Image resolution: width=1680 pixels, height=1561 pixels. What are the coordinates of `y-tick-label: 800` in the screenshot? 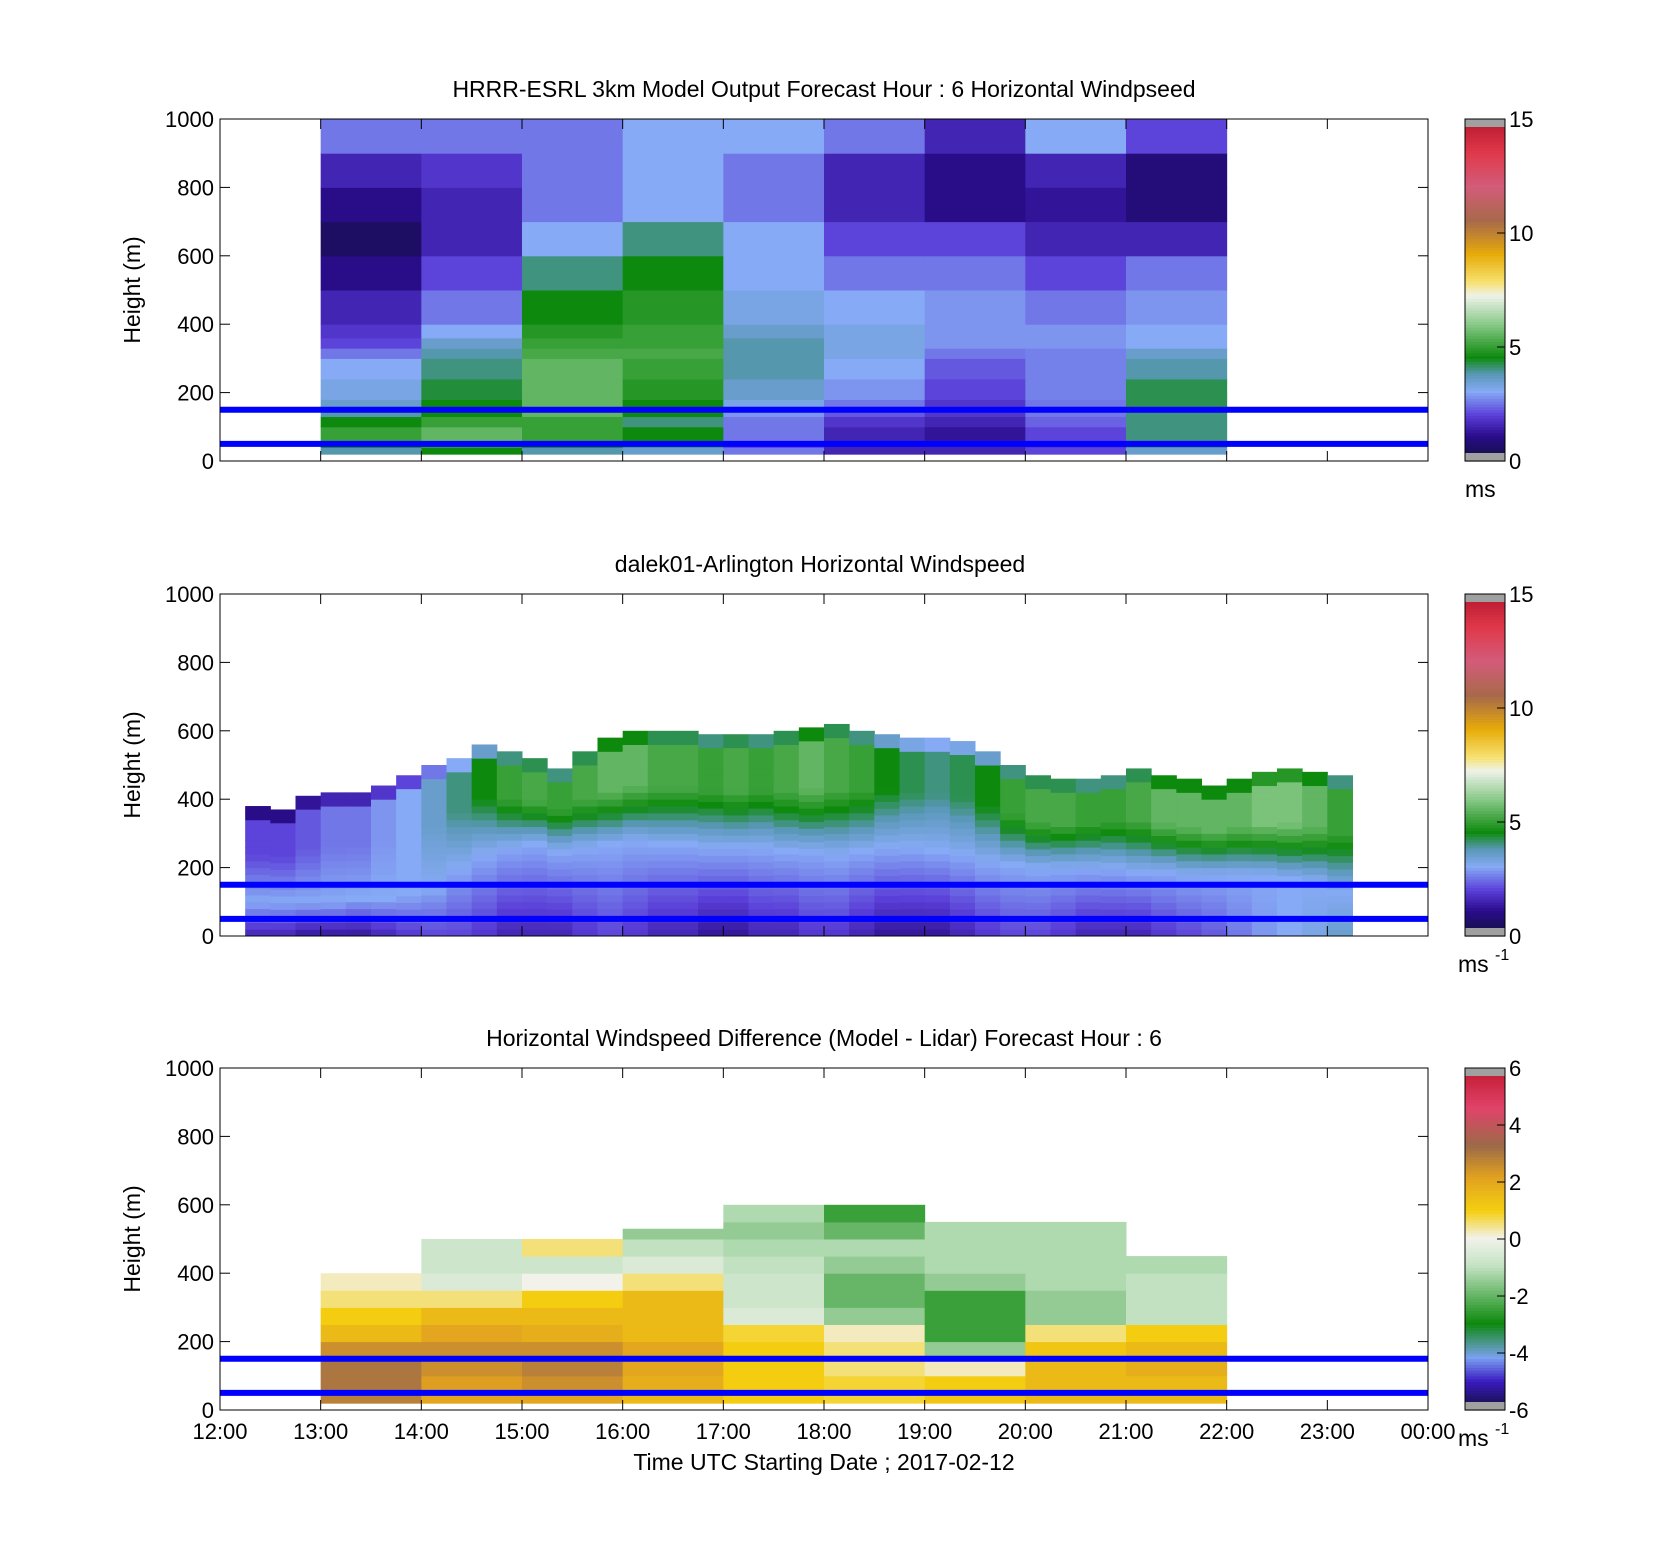 It's located at (195, 662).